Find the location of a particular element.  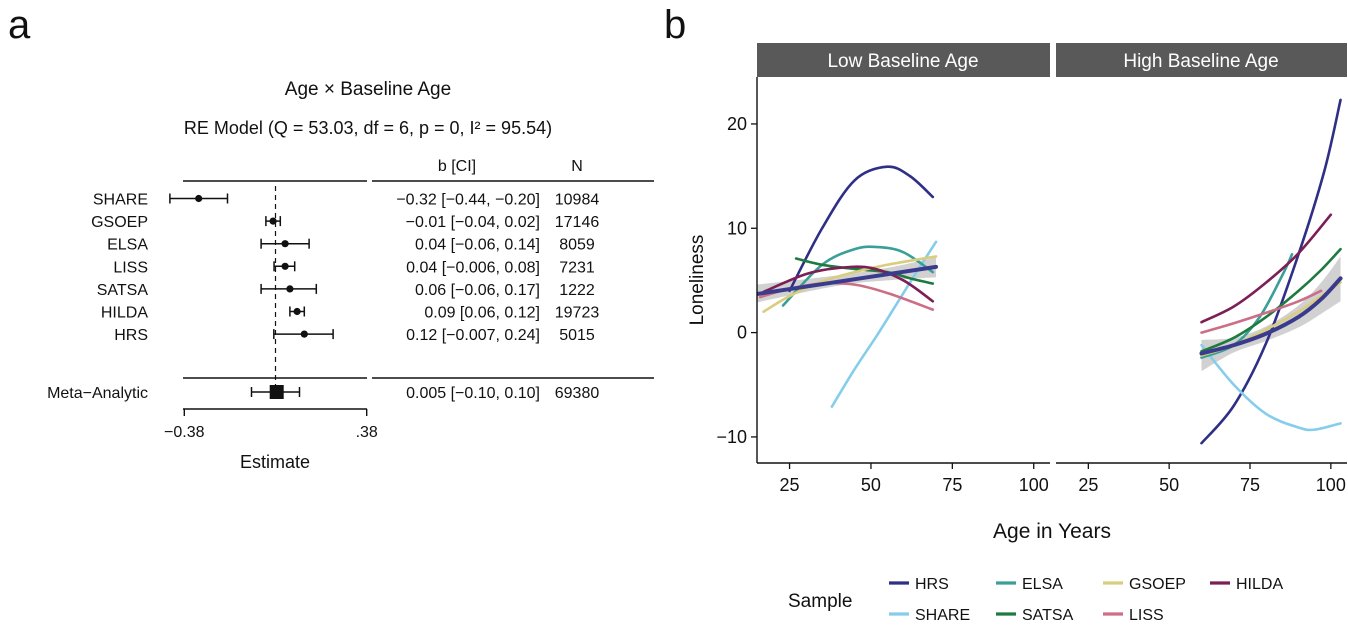

study-label-satsa: SATSA is located at coordinates (123, 290).